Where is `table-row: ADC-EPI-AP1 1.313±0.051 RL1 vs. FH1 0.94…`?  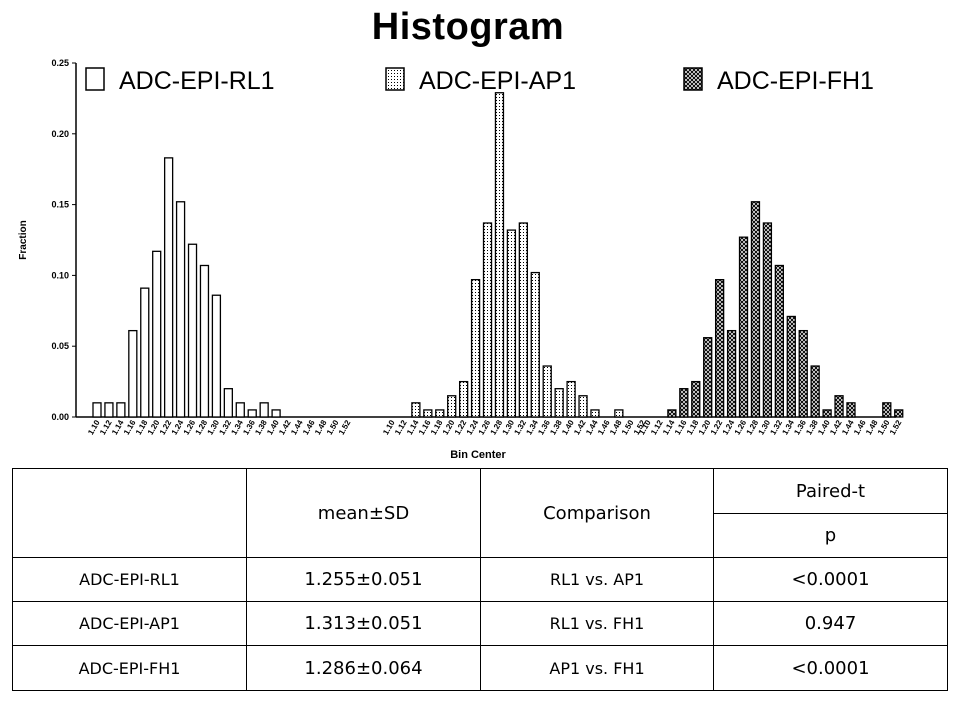
table-row: ADC-EPI-AP1 1.313±0.051 RL1 vs. FH1 0.94… is located at coordinates (480, 623).